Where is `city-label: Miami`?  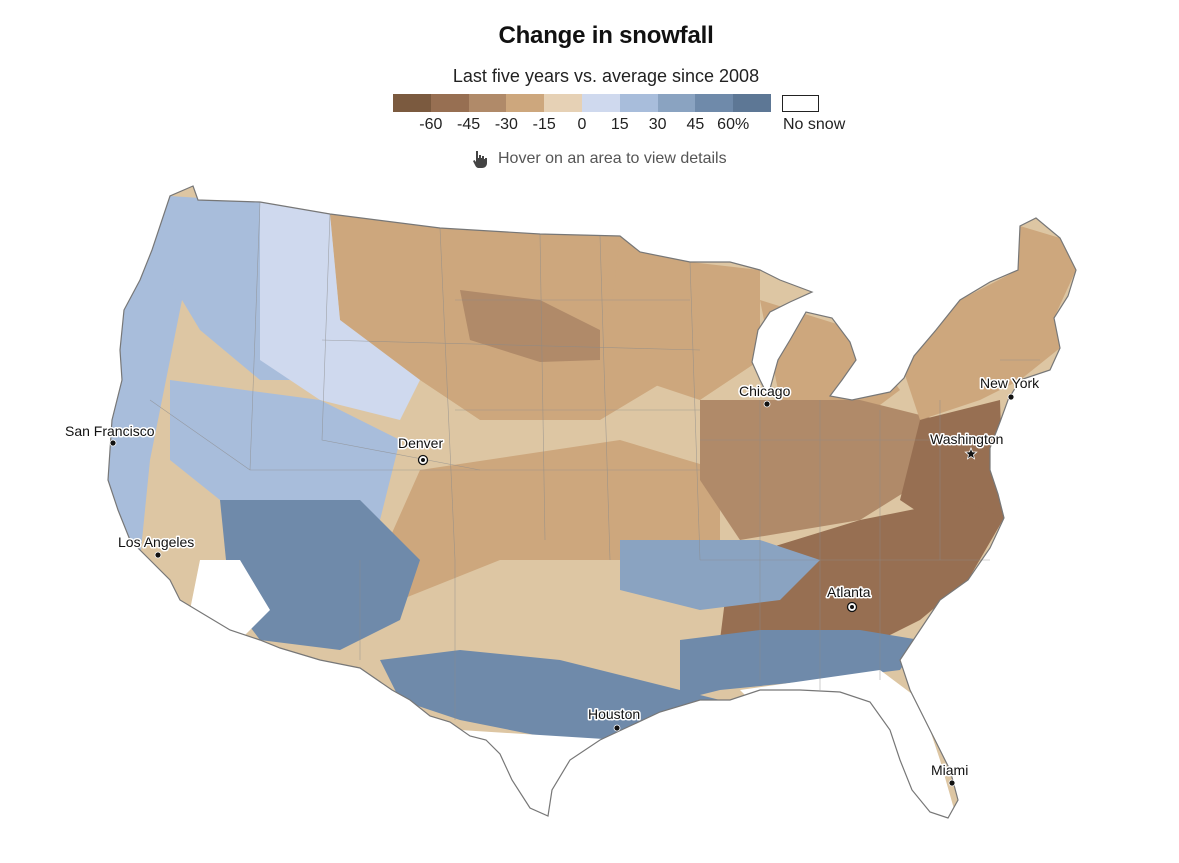 city-label: Miami is located at coordinates (949, 770).